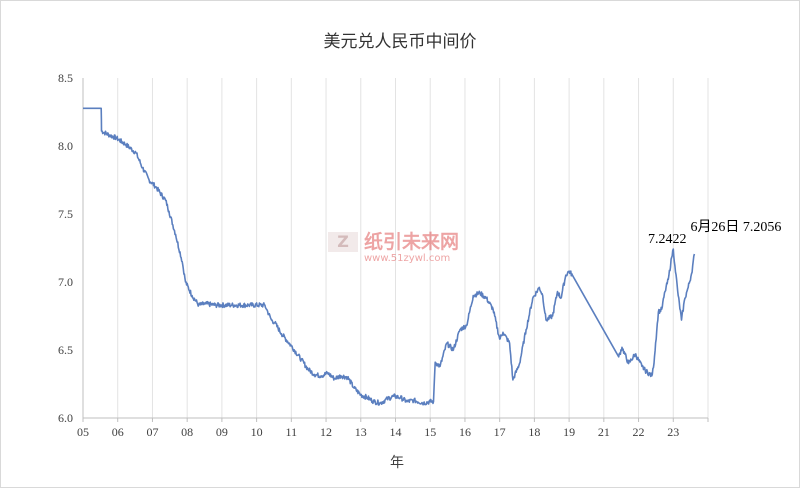 The width and height of the screenshot is (800, 488). I want to click on x-tick-label: 16, so click(465, 432).